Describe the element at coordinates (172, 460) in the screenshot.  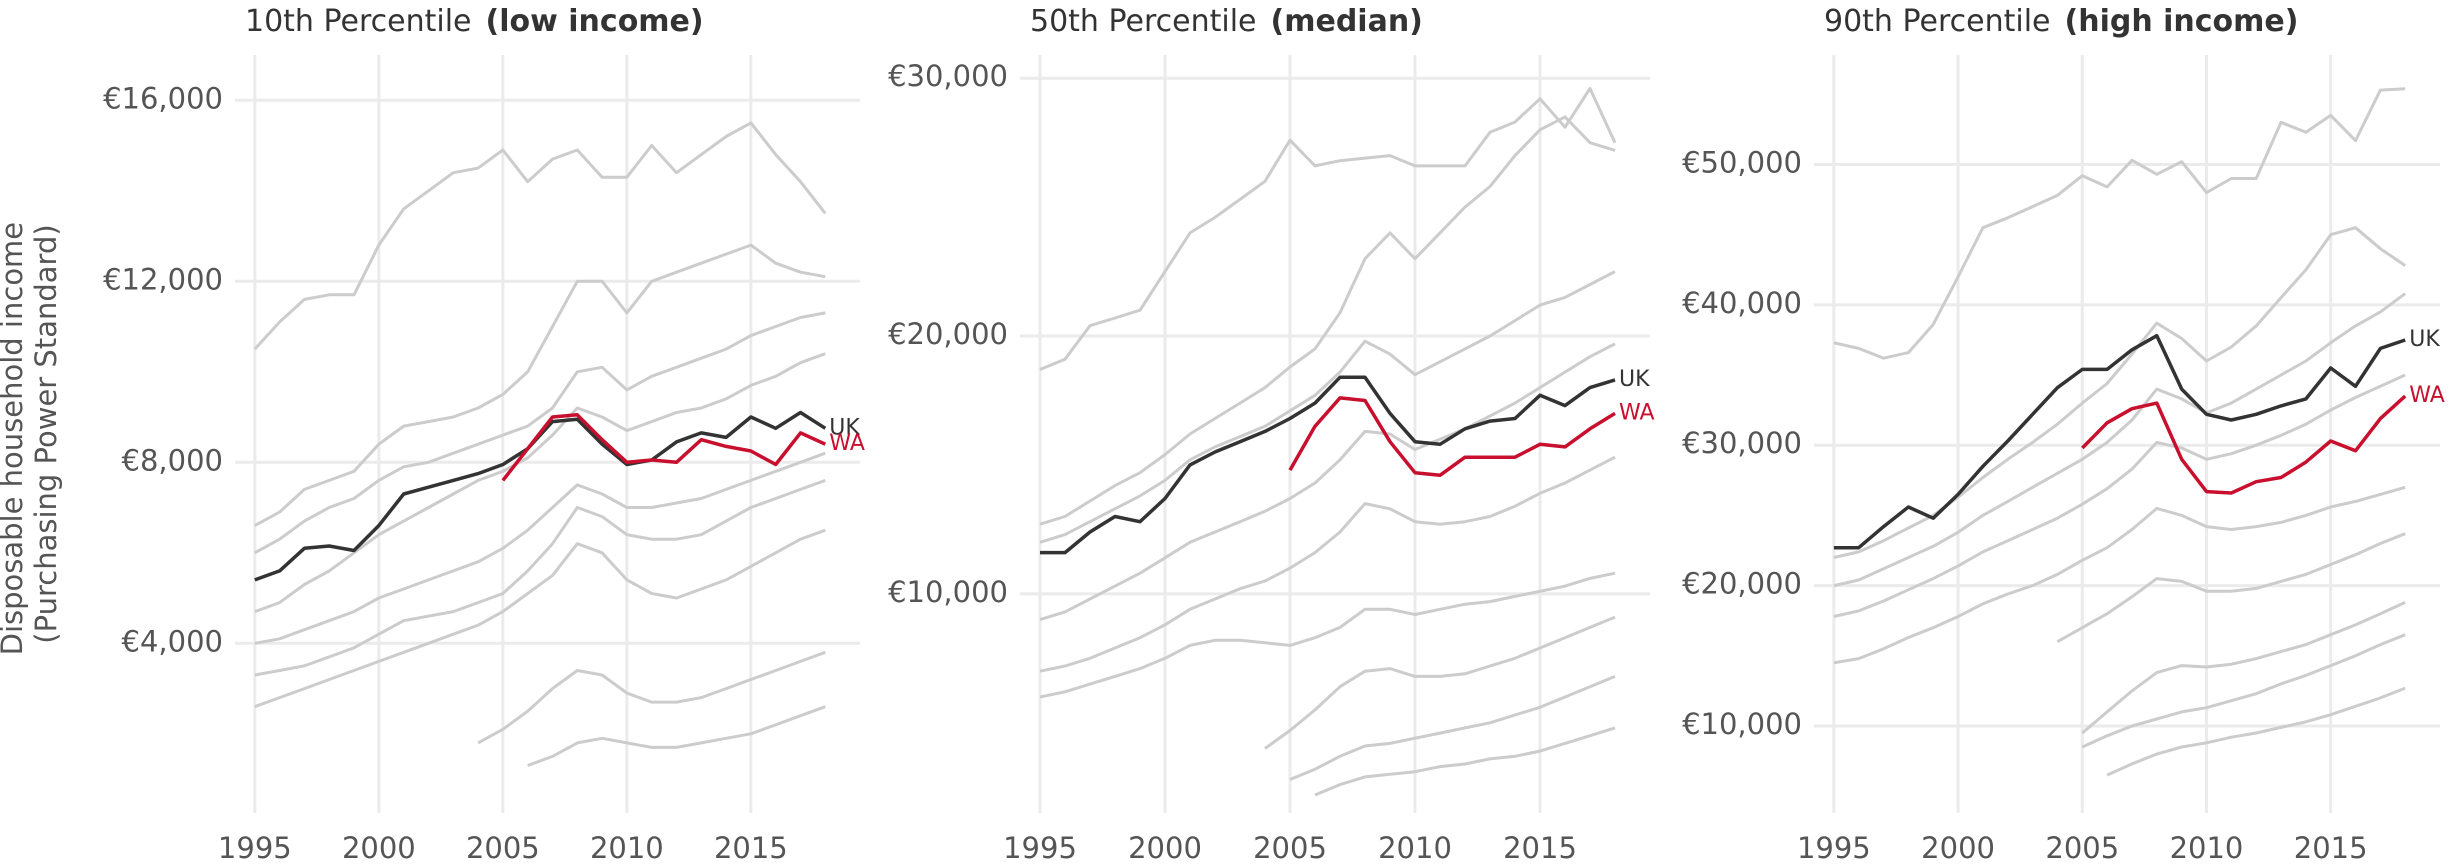
I see `y-tick-label: €8,000` at that location.